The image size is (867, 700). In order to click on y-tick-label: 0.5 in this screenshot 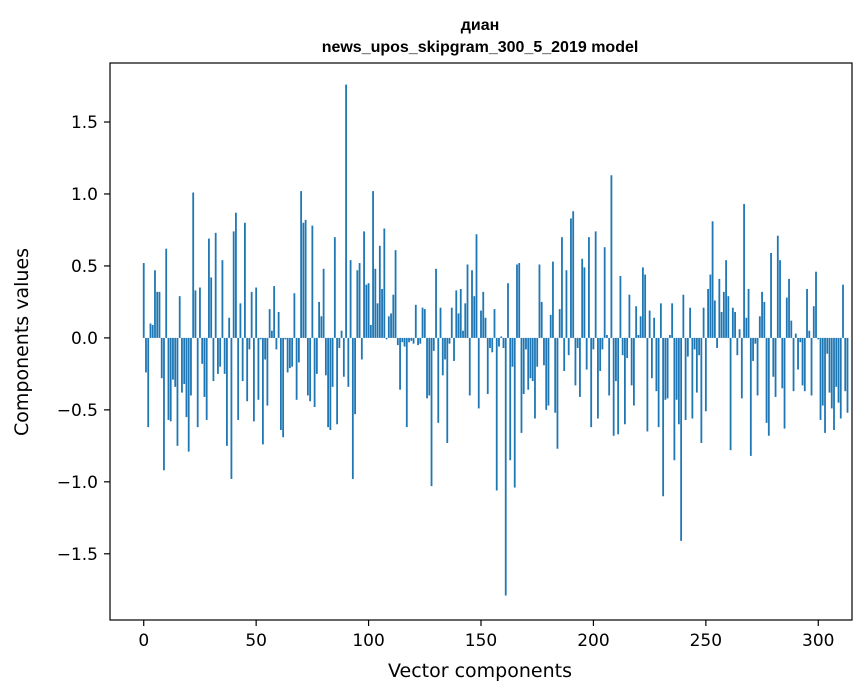, I will do `click(84, 267)`.